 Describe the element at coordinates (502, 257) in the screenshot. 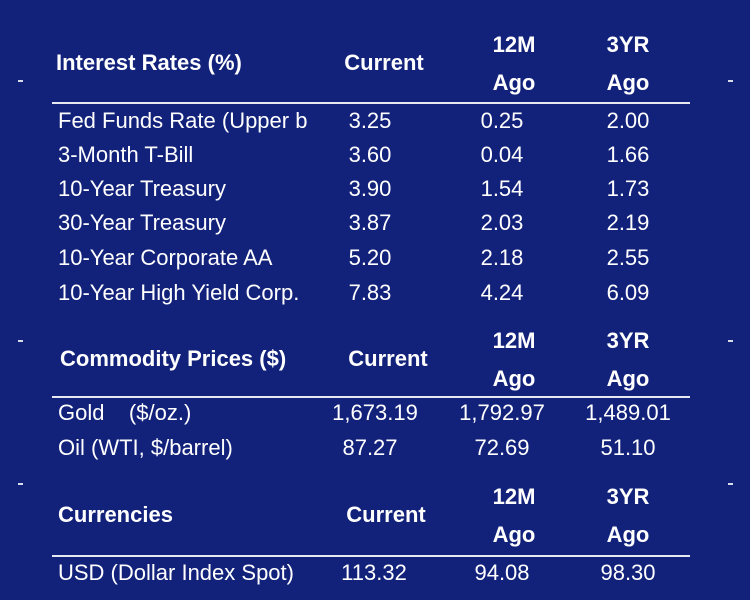

I see `value-12m-ago: 2.18` at that location.